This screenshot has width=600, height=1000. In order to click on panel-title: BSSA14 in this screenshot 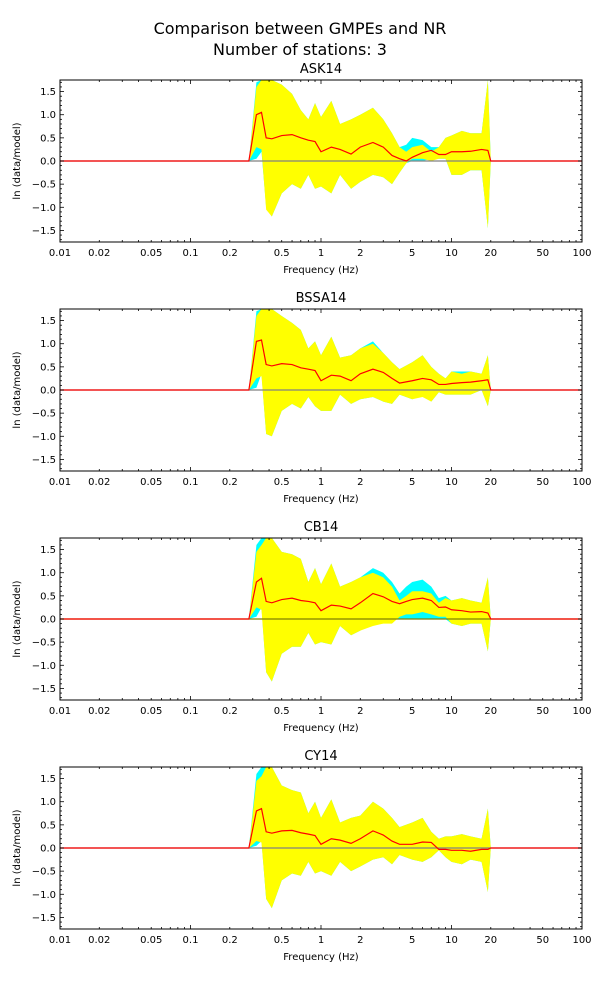, I will do `click(321, 298)`.